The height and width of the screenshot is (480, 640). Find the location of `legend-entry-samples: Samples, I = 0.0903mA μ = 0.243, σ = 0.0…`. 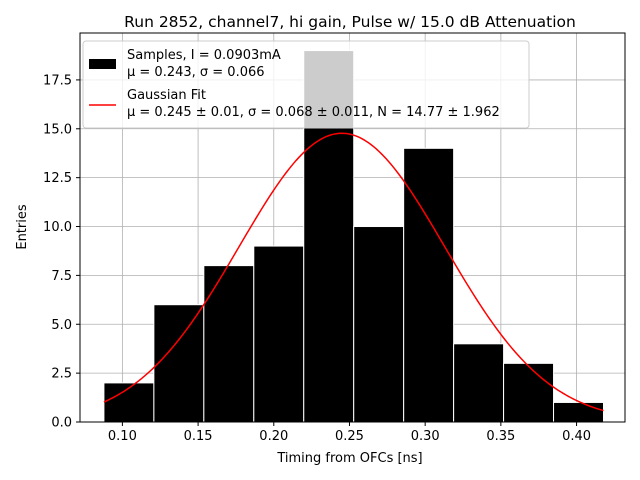

legend-entry-samples: Samples, I = 0.0903mA μ = 0.243, σ = 0.0… is located at coordinates (185, 64).